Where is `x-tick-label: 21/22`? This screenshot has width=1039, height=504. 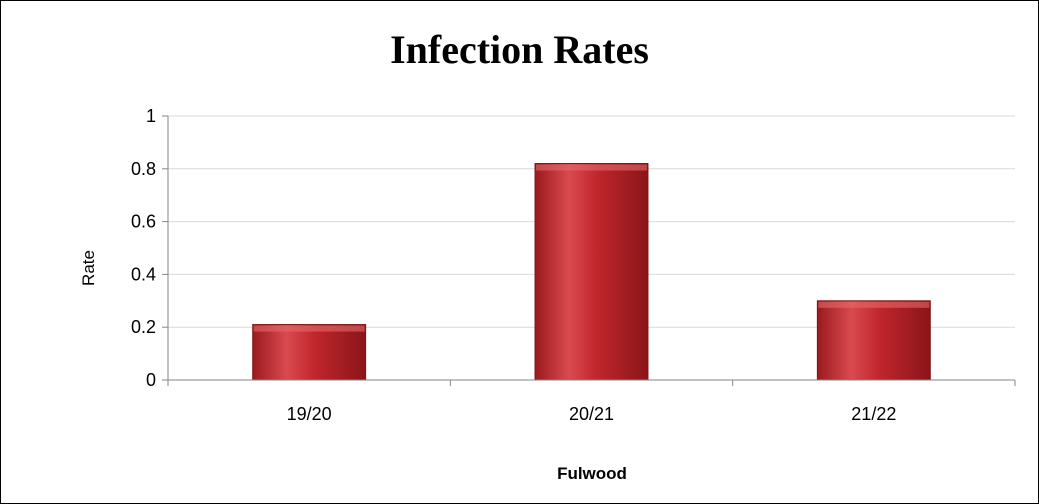 x-tick-label: 21/22 is located at coordinates (873, 414).